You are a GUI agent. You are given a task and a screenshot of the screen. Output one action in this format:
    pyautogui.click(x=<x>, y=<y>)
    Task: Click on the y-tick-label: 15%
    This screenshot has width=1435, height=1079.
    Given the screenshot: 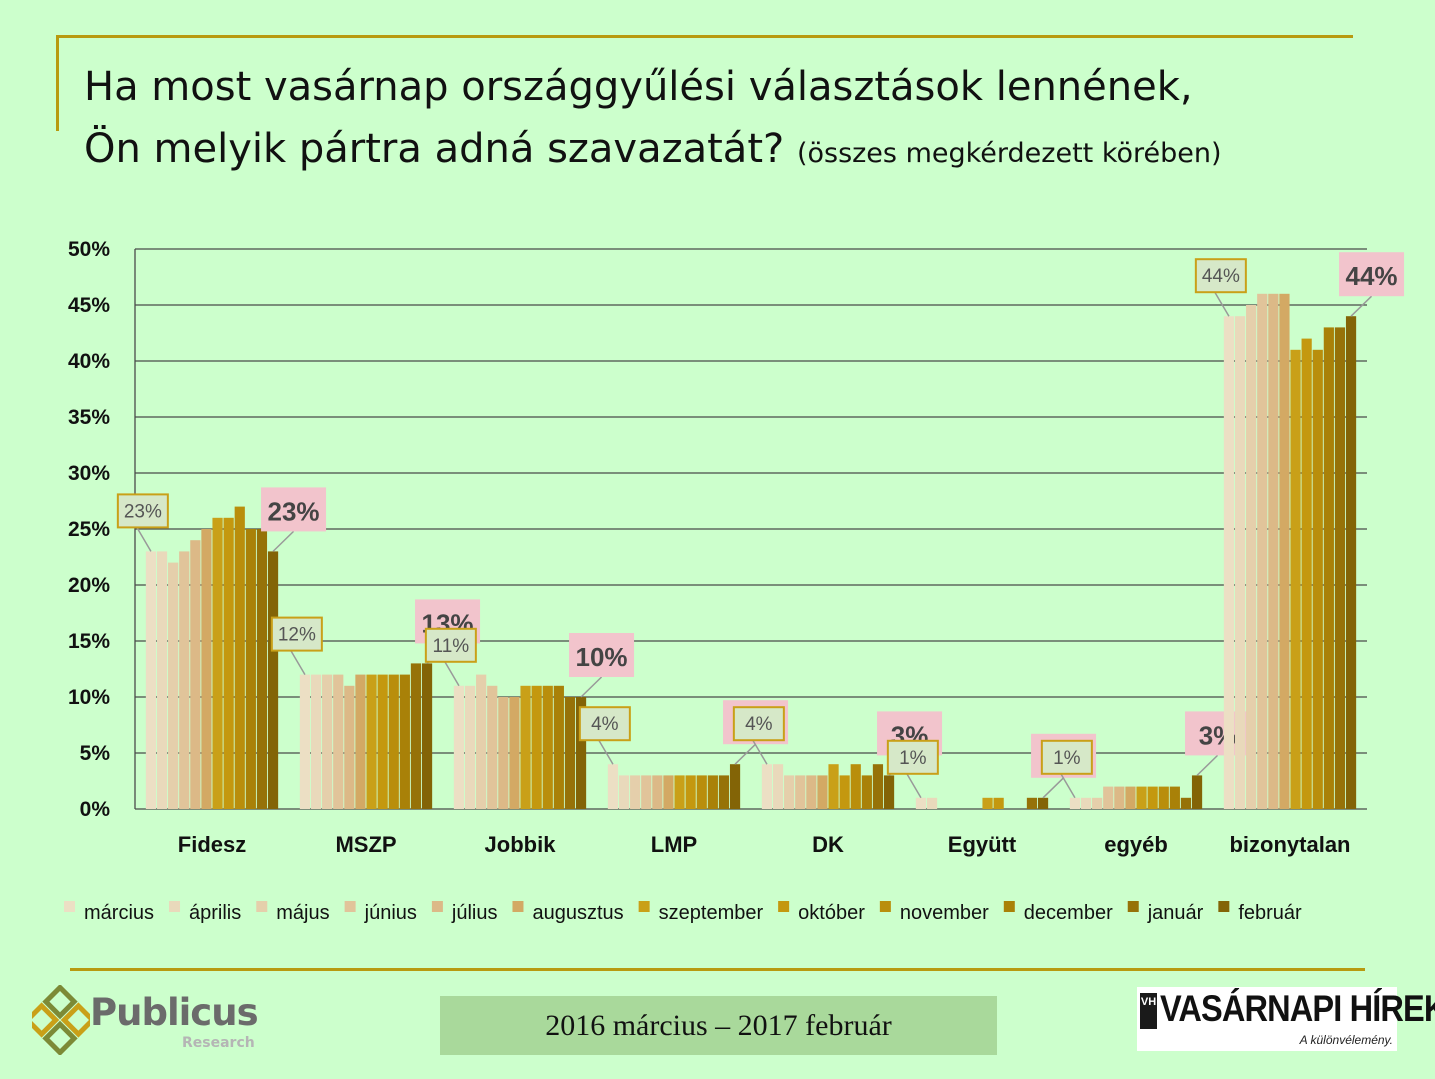 What is the action you would take?
    pyautogui.click(x=89, y=641)
    